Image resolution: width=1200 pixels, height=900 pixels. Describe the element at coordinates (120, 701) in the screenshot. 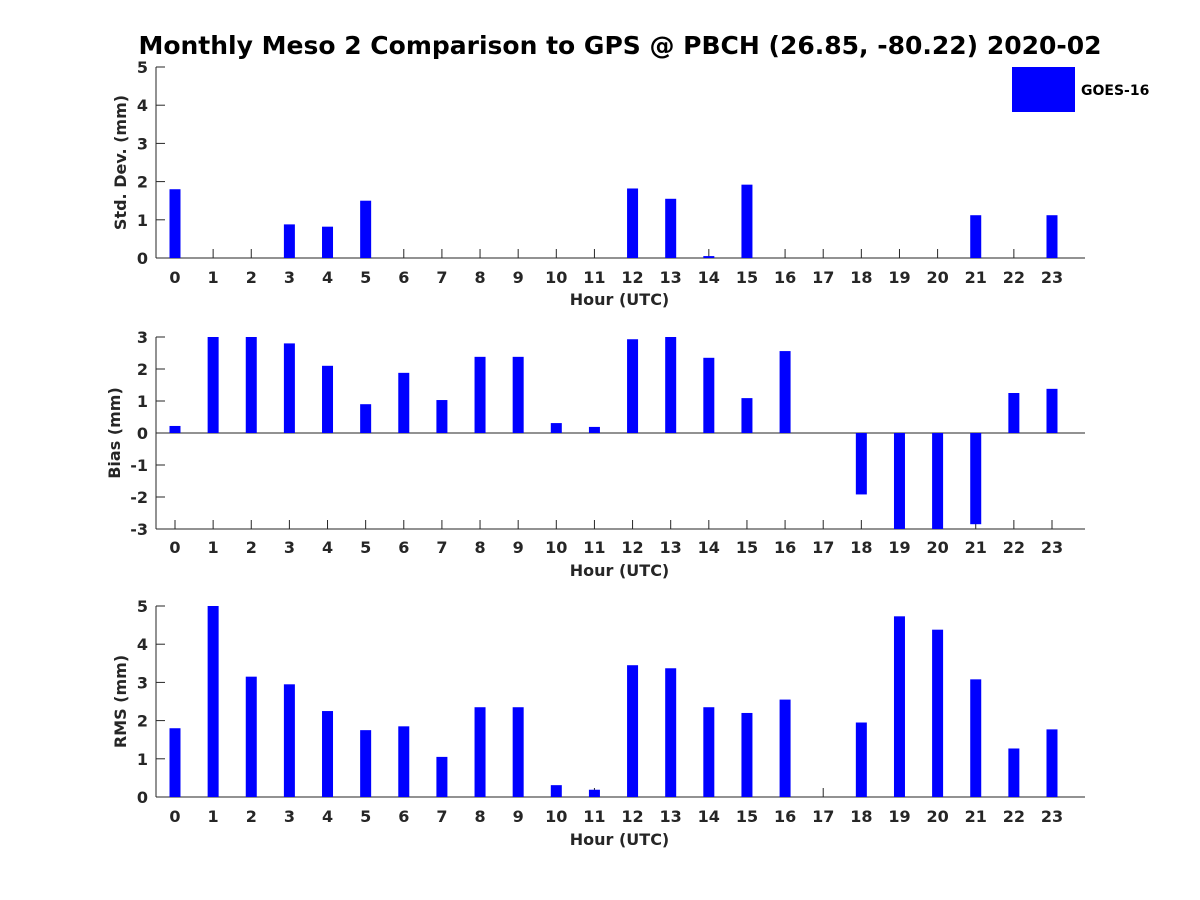

I see `y-axis-label: RMS (mm)` at that location.